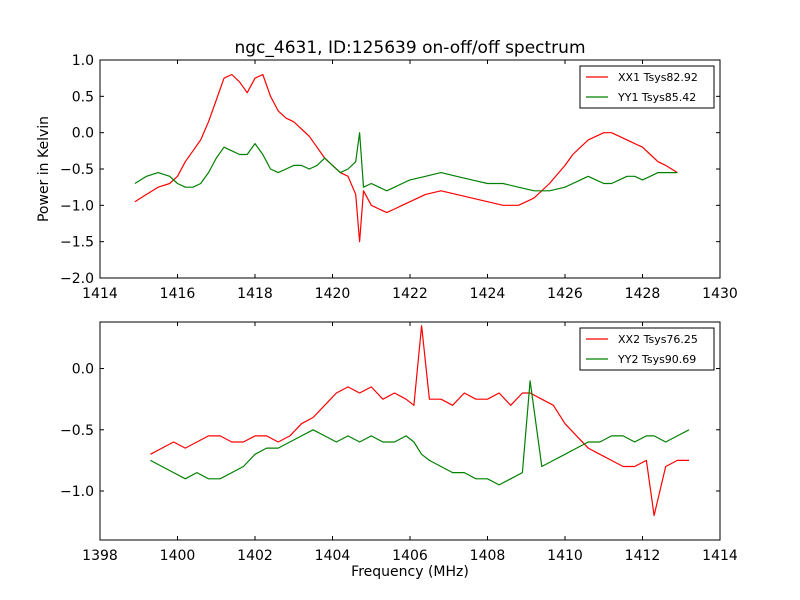 Image resolution: width=800 pixels, height=600 pixels. I want to click on legend-entry-label: YY1 Tsys85.42, so click(656, 97).